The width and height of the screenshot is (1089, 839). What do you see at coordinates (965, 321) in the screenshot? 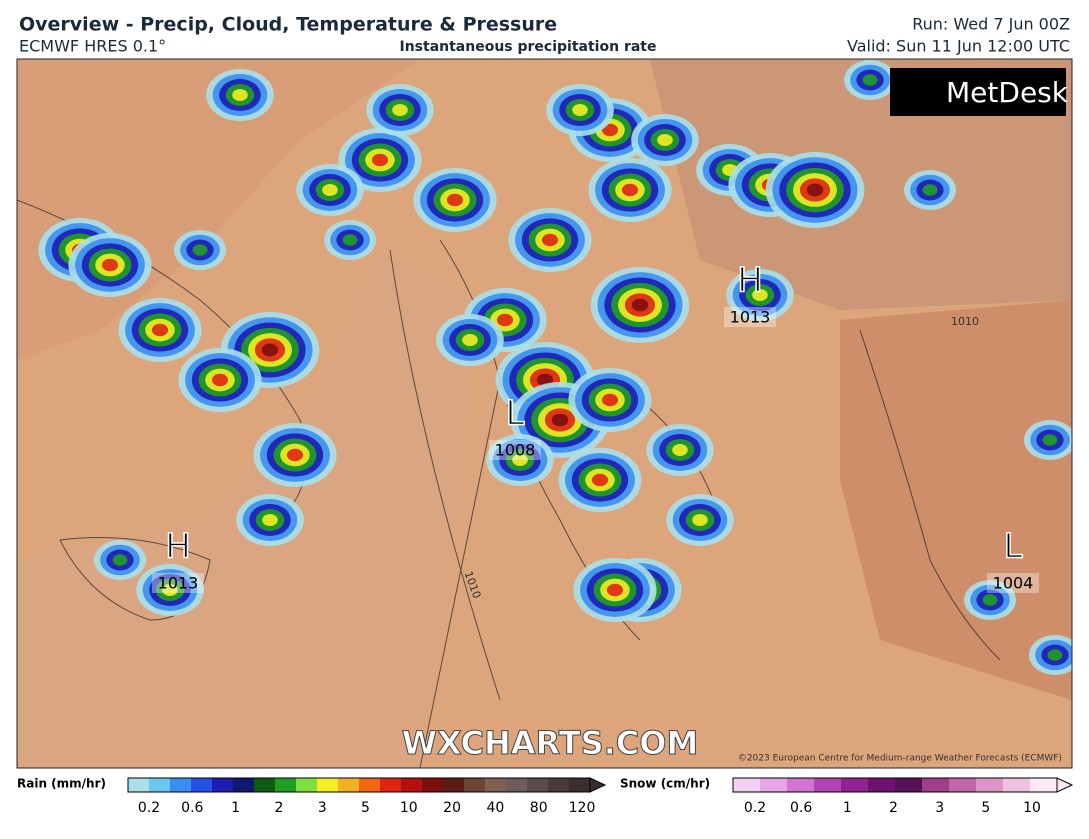
I see `isobar-label: 1010` at bounding box center [965, 321].